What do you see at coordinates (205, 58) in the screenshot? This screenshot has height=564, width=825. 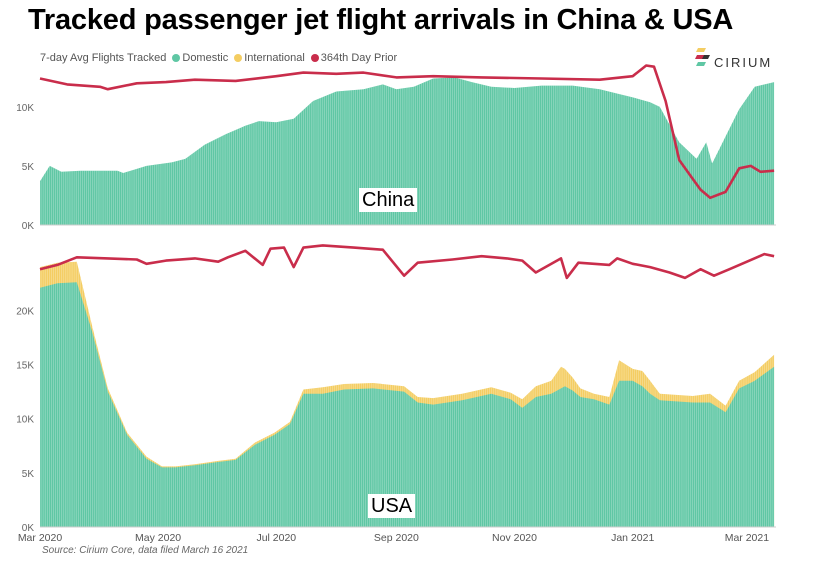 I see `legend-label-domestic: Domestic` at bounding box center [205, 58].